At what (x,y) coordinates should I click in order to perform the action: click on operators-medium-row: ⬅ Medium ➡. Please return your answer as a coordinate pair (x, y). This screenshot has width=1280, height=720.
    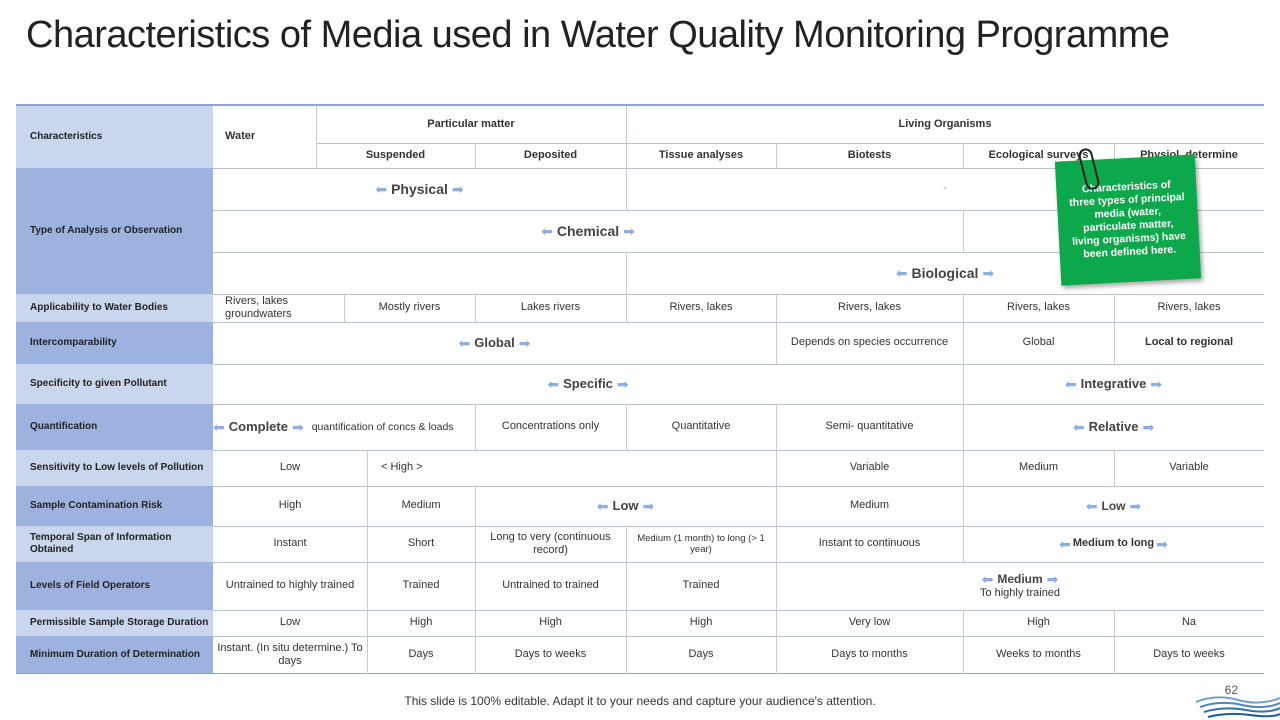
    Looking at the image, I should click on (1020, 579).